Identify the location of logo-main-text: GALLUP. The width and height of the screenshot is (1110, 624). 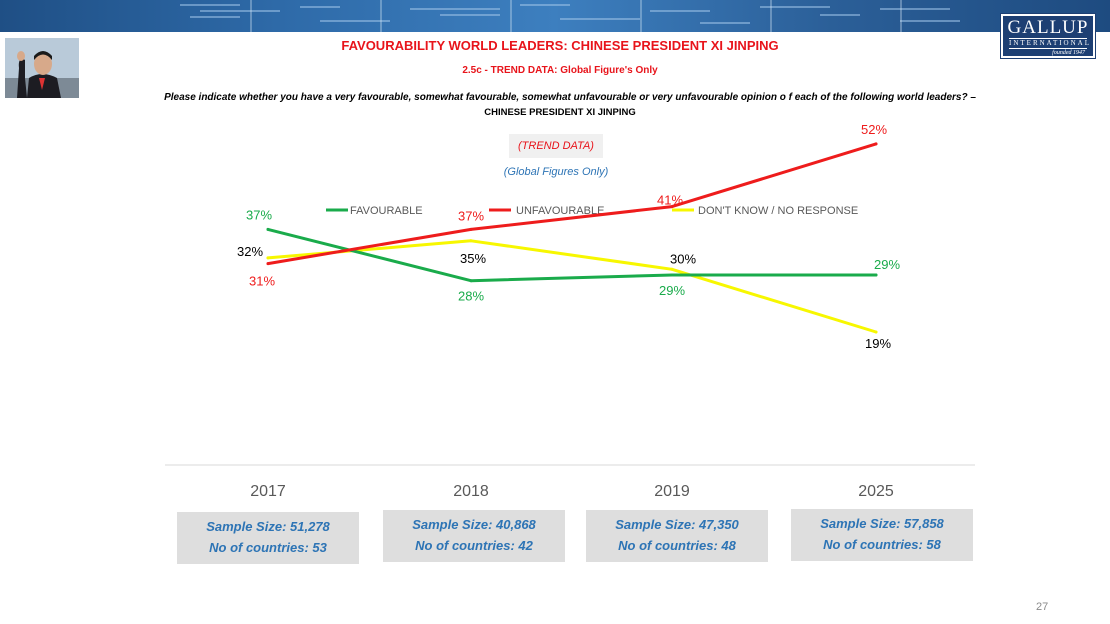
(1048, 27).